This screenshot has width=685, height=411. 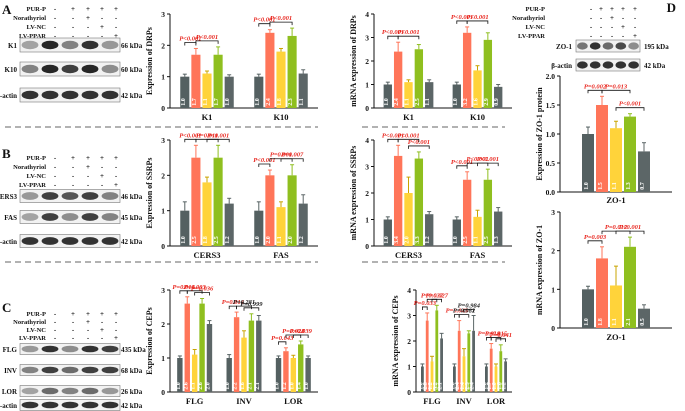 I want to click on blot-size: 195 kDa, so click(x=656, y=47).